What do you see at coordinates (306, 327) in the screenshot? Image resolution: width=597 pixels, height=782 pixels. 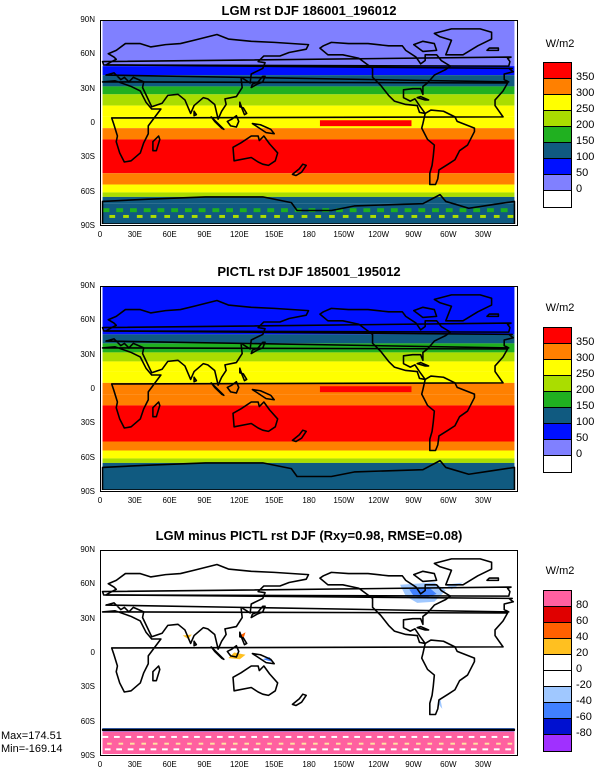 I see `britain-outline` at bounding box center [306, 327].